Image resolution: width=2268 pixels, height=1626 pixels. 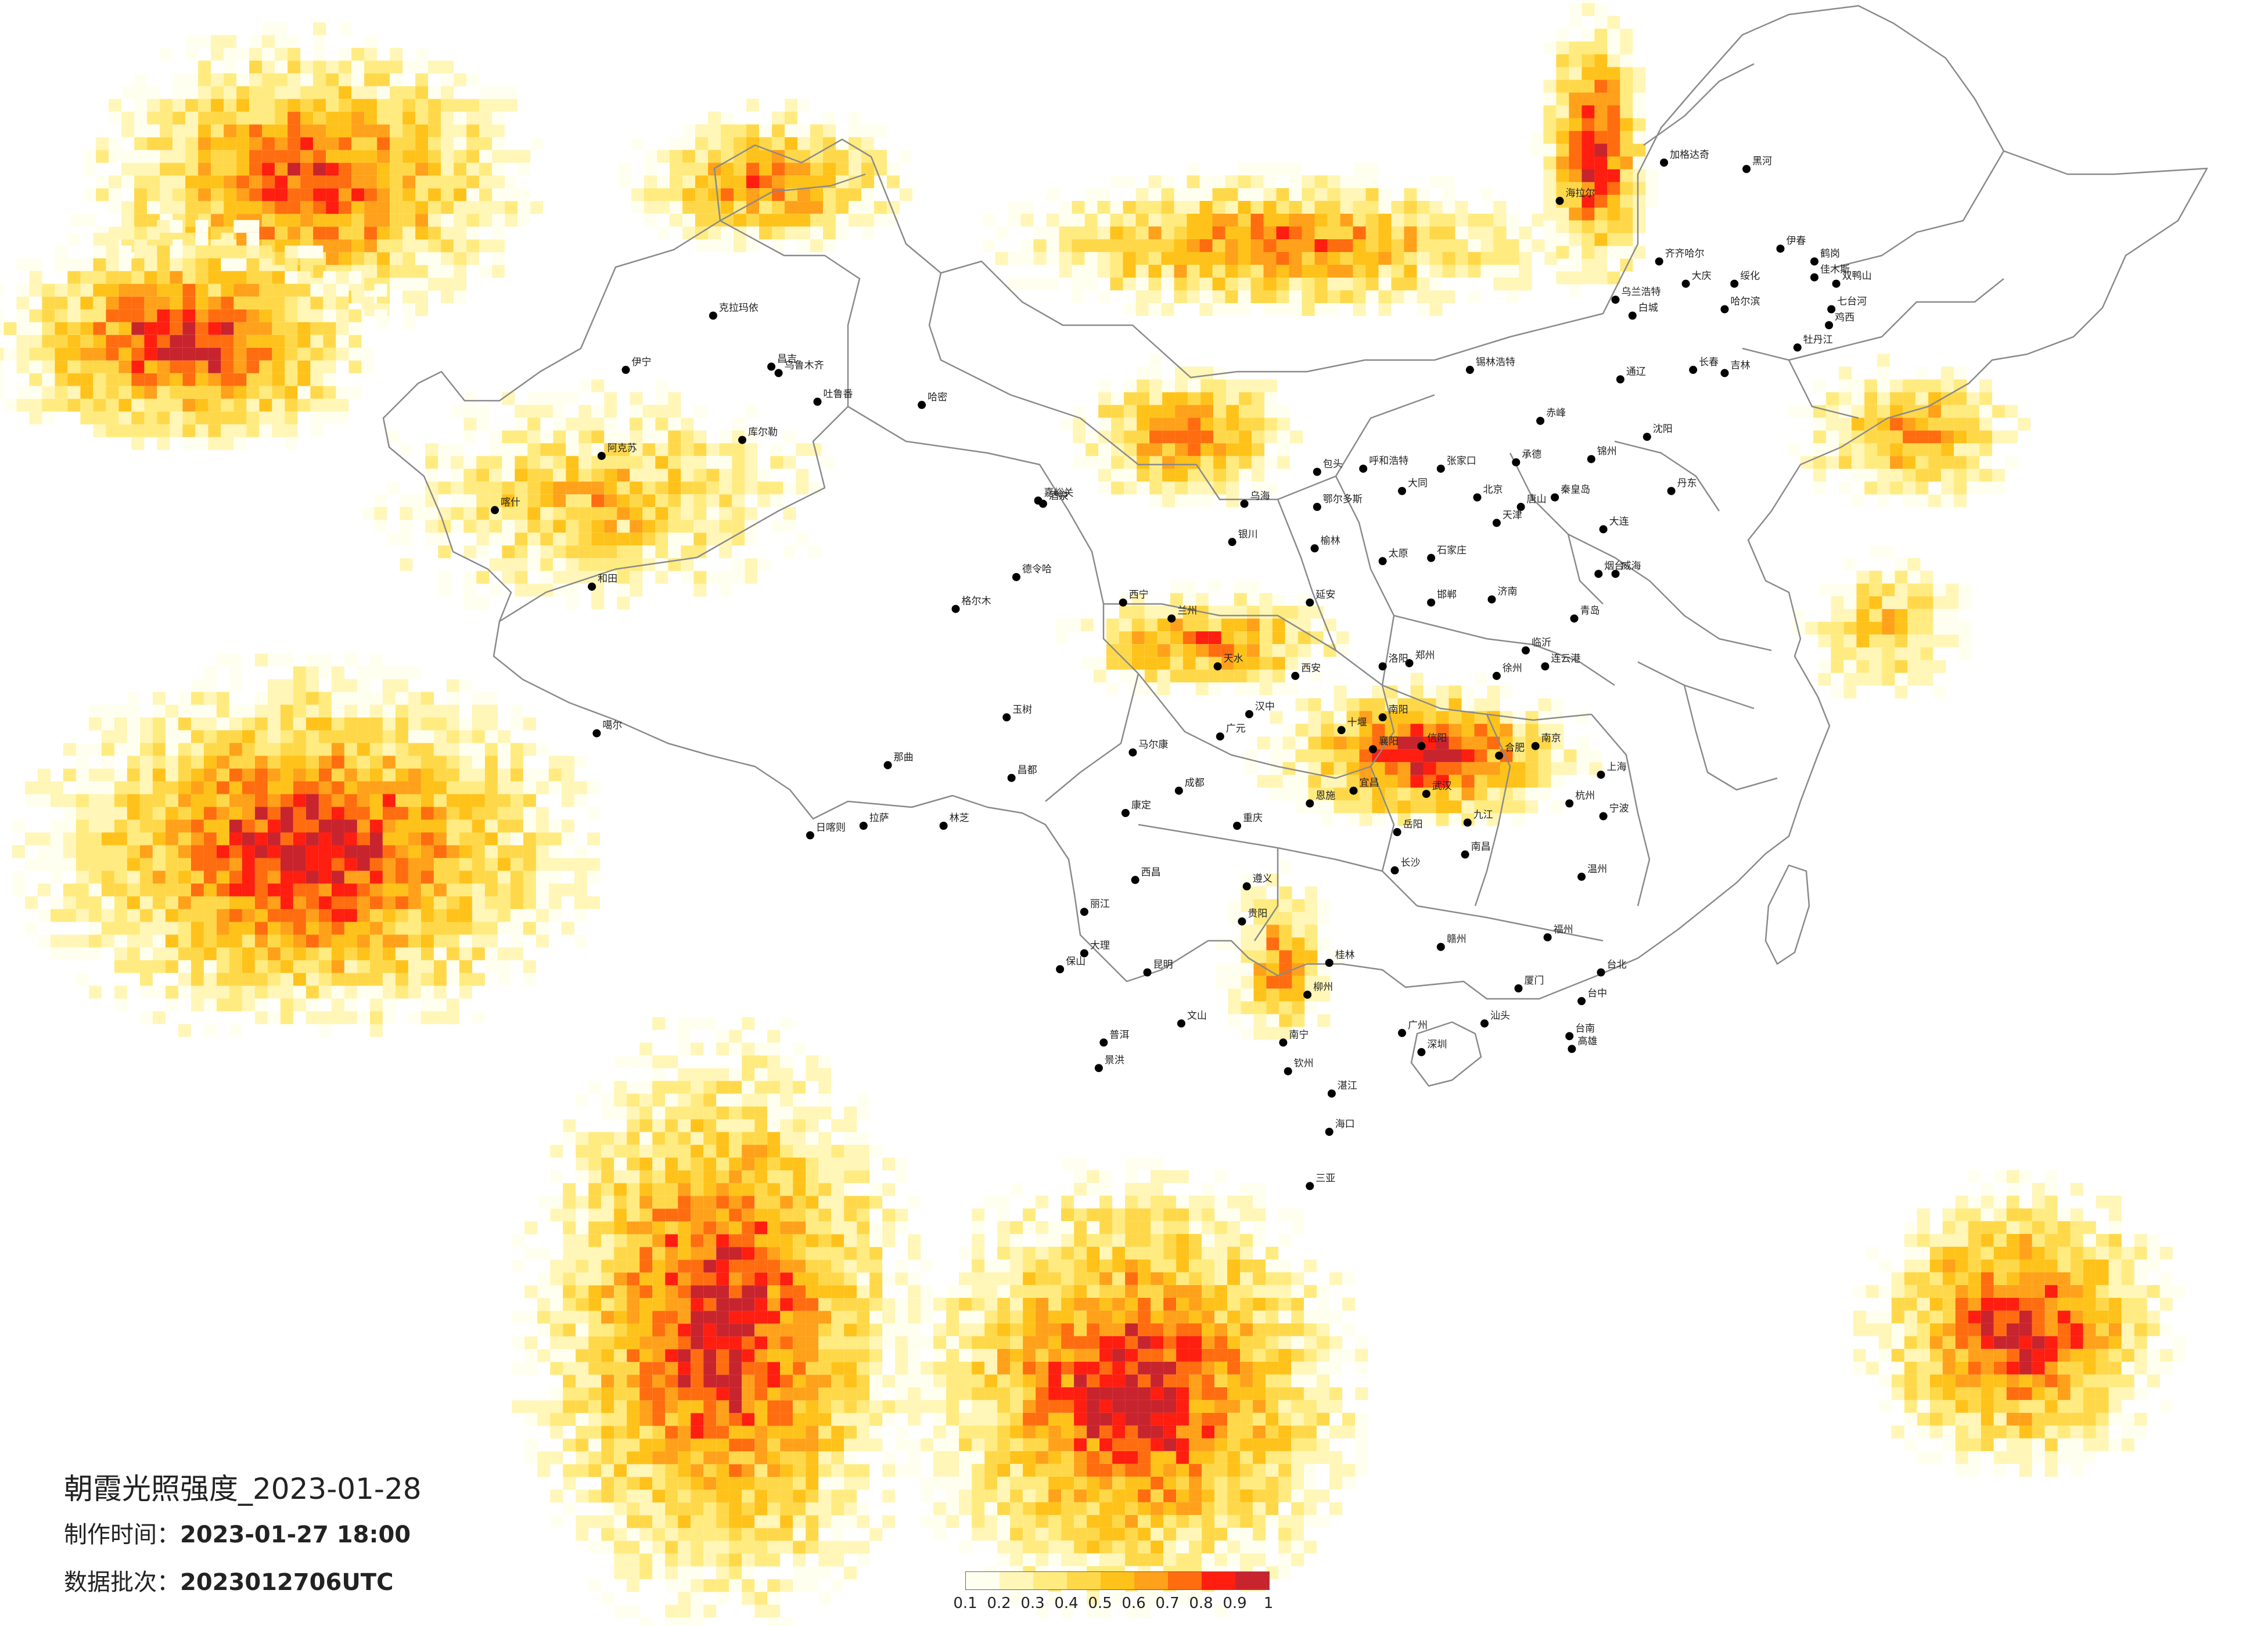 What do you see at coordinates (1423, 749) in the screenshot?
I see `intensity-blob-qinling-huaihe` at bounding box center [1423, 749].